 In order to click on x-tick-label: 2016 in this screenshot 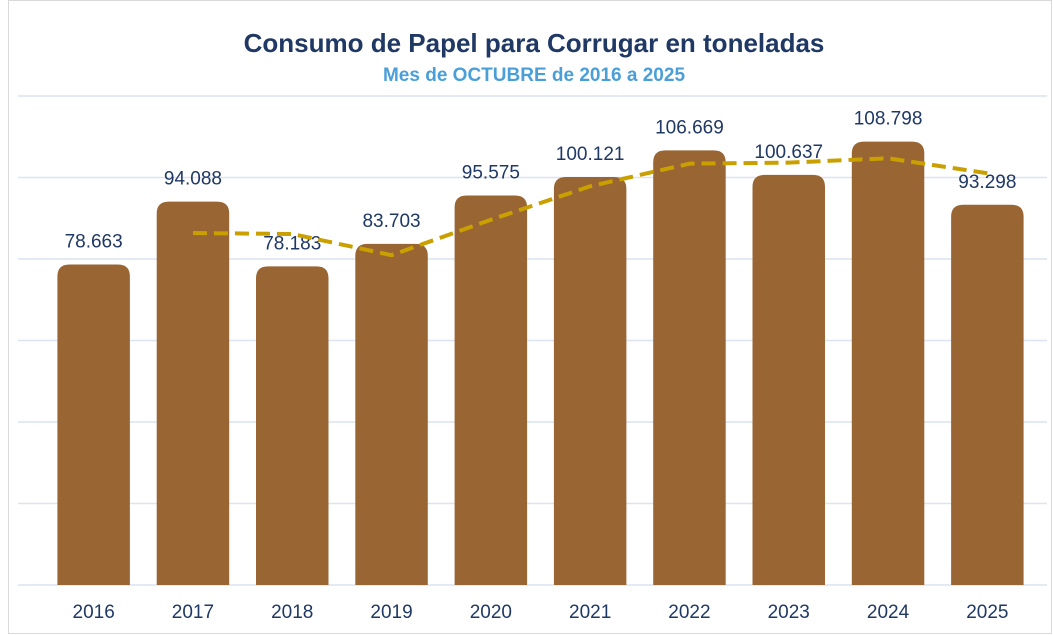, I will do `click(94, 612)`.